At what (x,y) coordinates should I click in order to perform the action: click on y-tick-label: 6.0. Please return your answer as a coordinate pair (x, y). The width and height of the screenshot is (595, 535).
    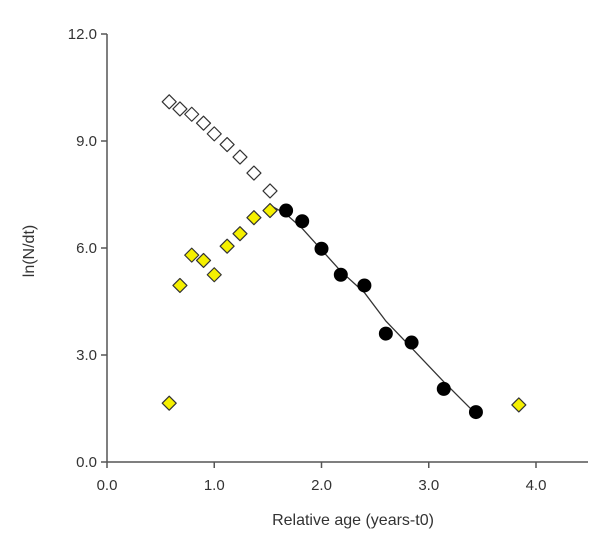
    Looking at the image, I should click on (86, 248).